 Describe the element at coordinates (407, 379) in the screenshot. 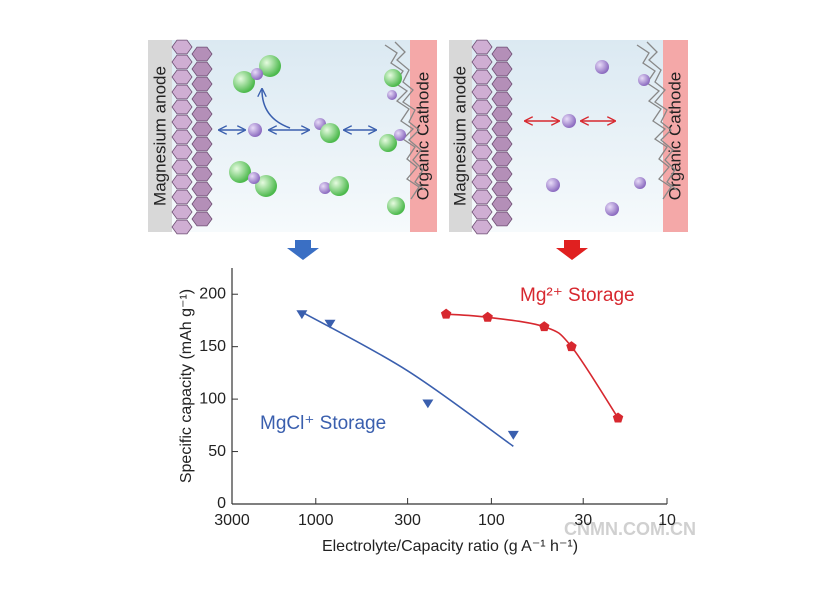

I see `fit-line` at that location.